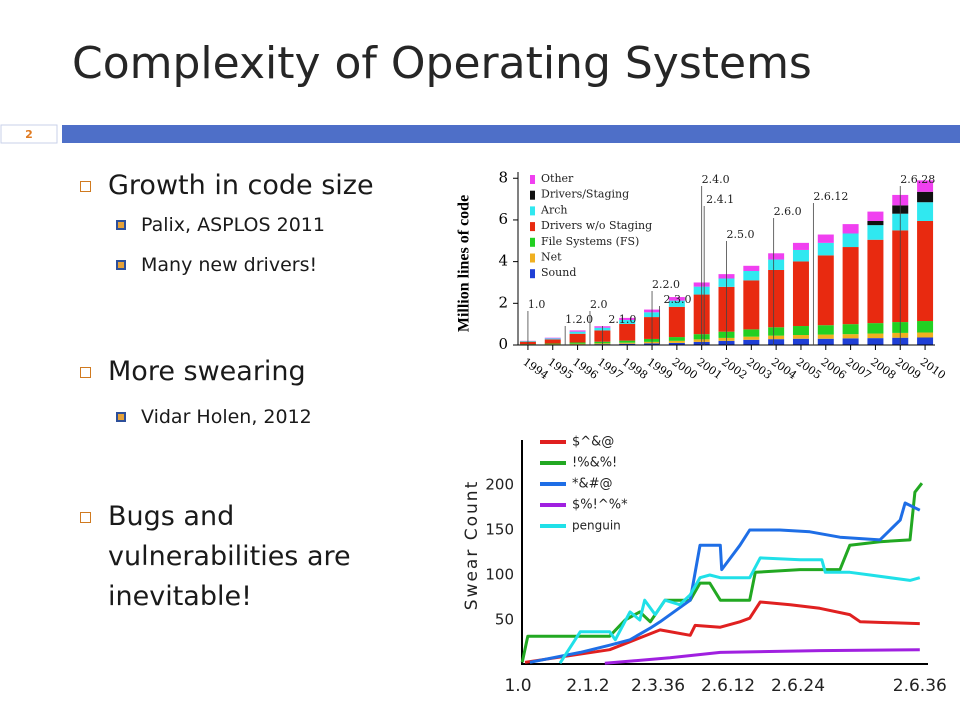  What do you see at coordinates (499, 575) in the screenshot?
I see `y-tick-label: 100` at bounding box center [499, 575].